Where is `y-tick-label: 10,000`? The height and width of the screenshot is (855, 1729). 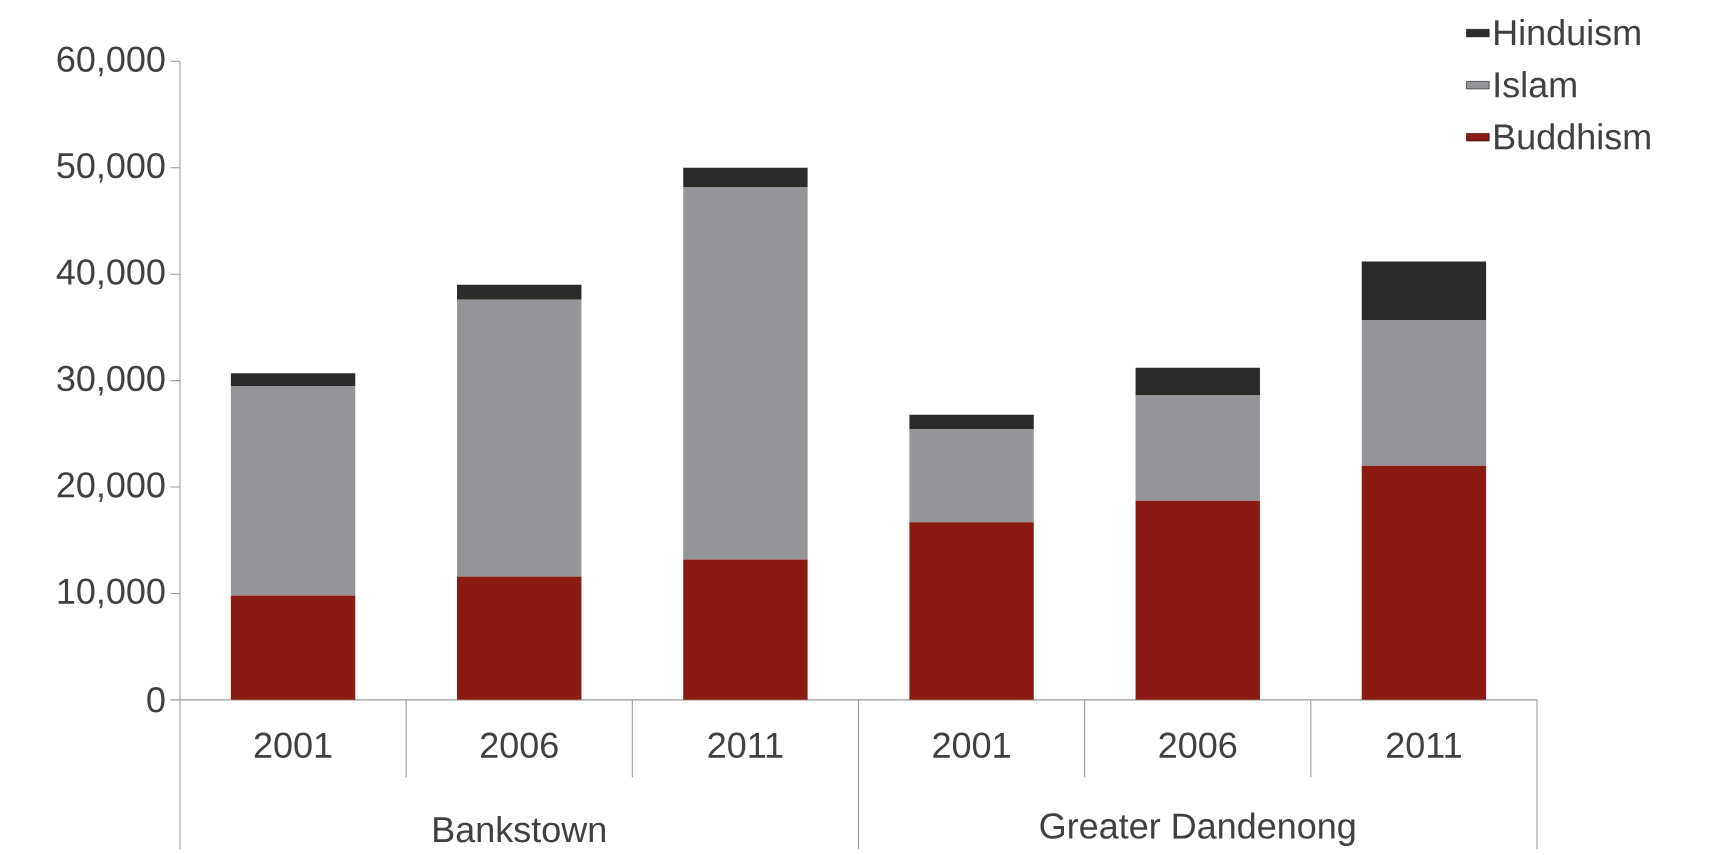 y-tick-label: 10,000 is located at coordinates (111, 593).